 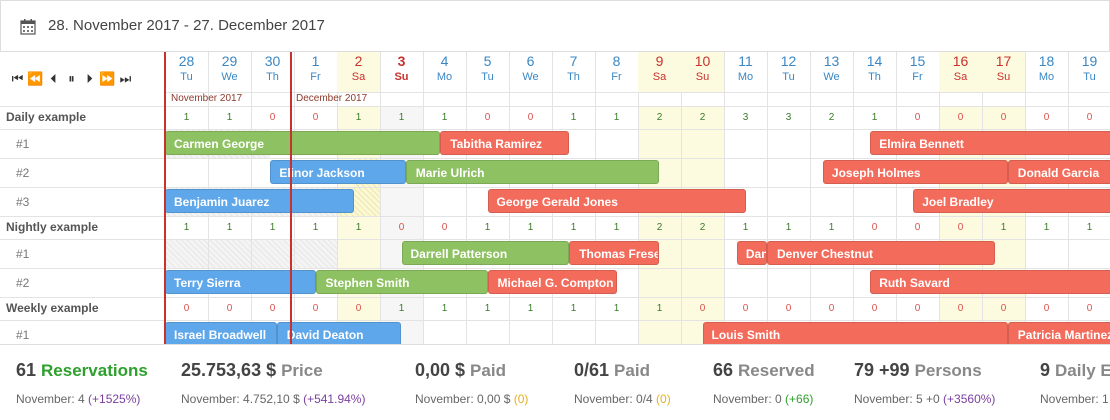 What do you see at coordinates (485, 253) in the screenshot?
I see `booking-bar: Darrell Patterson` at bounding box center [485, 253].